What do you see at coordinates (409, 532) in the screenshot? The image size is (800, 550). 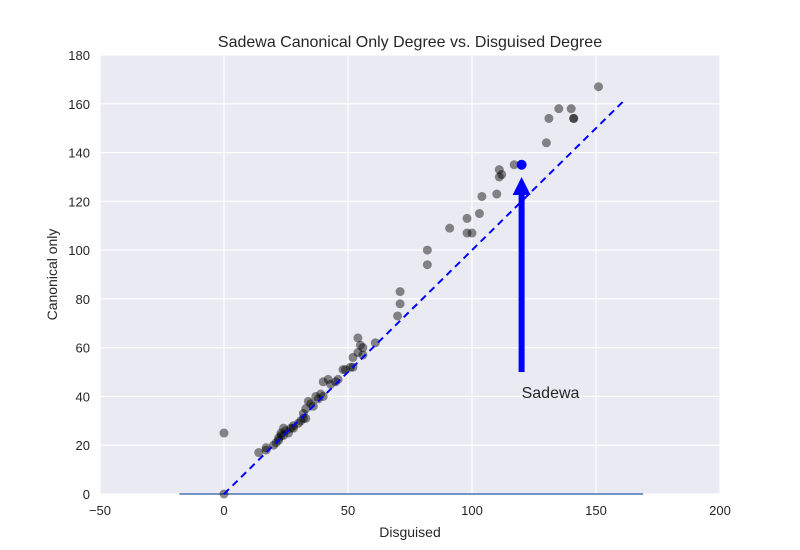 I see `x-axis-label: Disguised` at bounding box center [409, 532].